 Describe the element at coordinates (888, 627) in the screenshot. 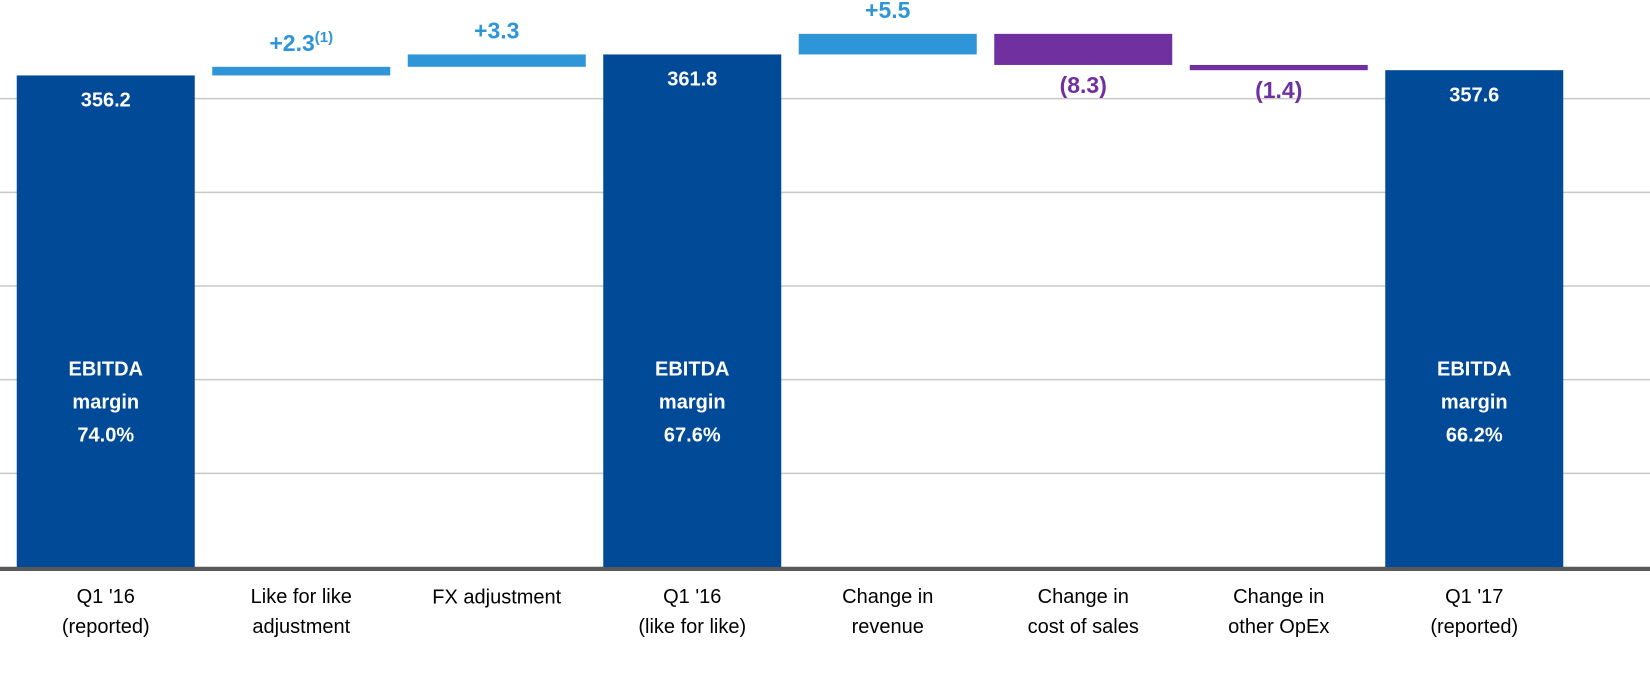

I see `label-line: revenue` at that location.